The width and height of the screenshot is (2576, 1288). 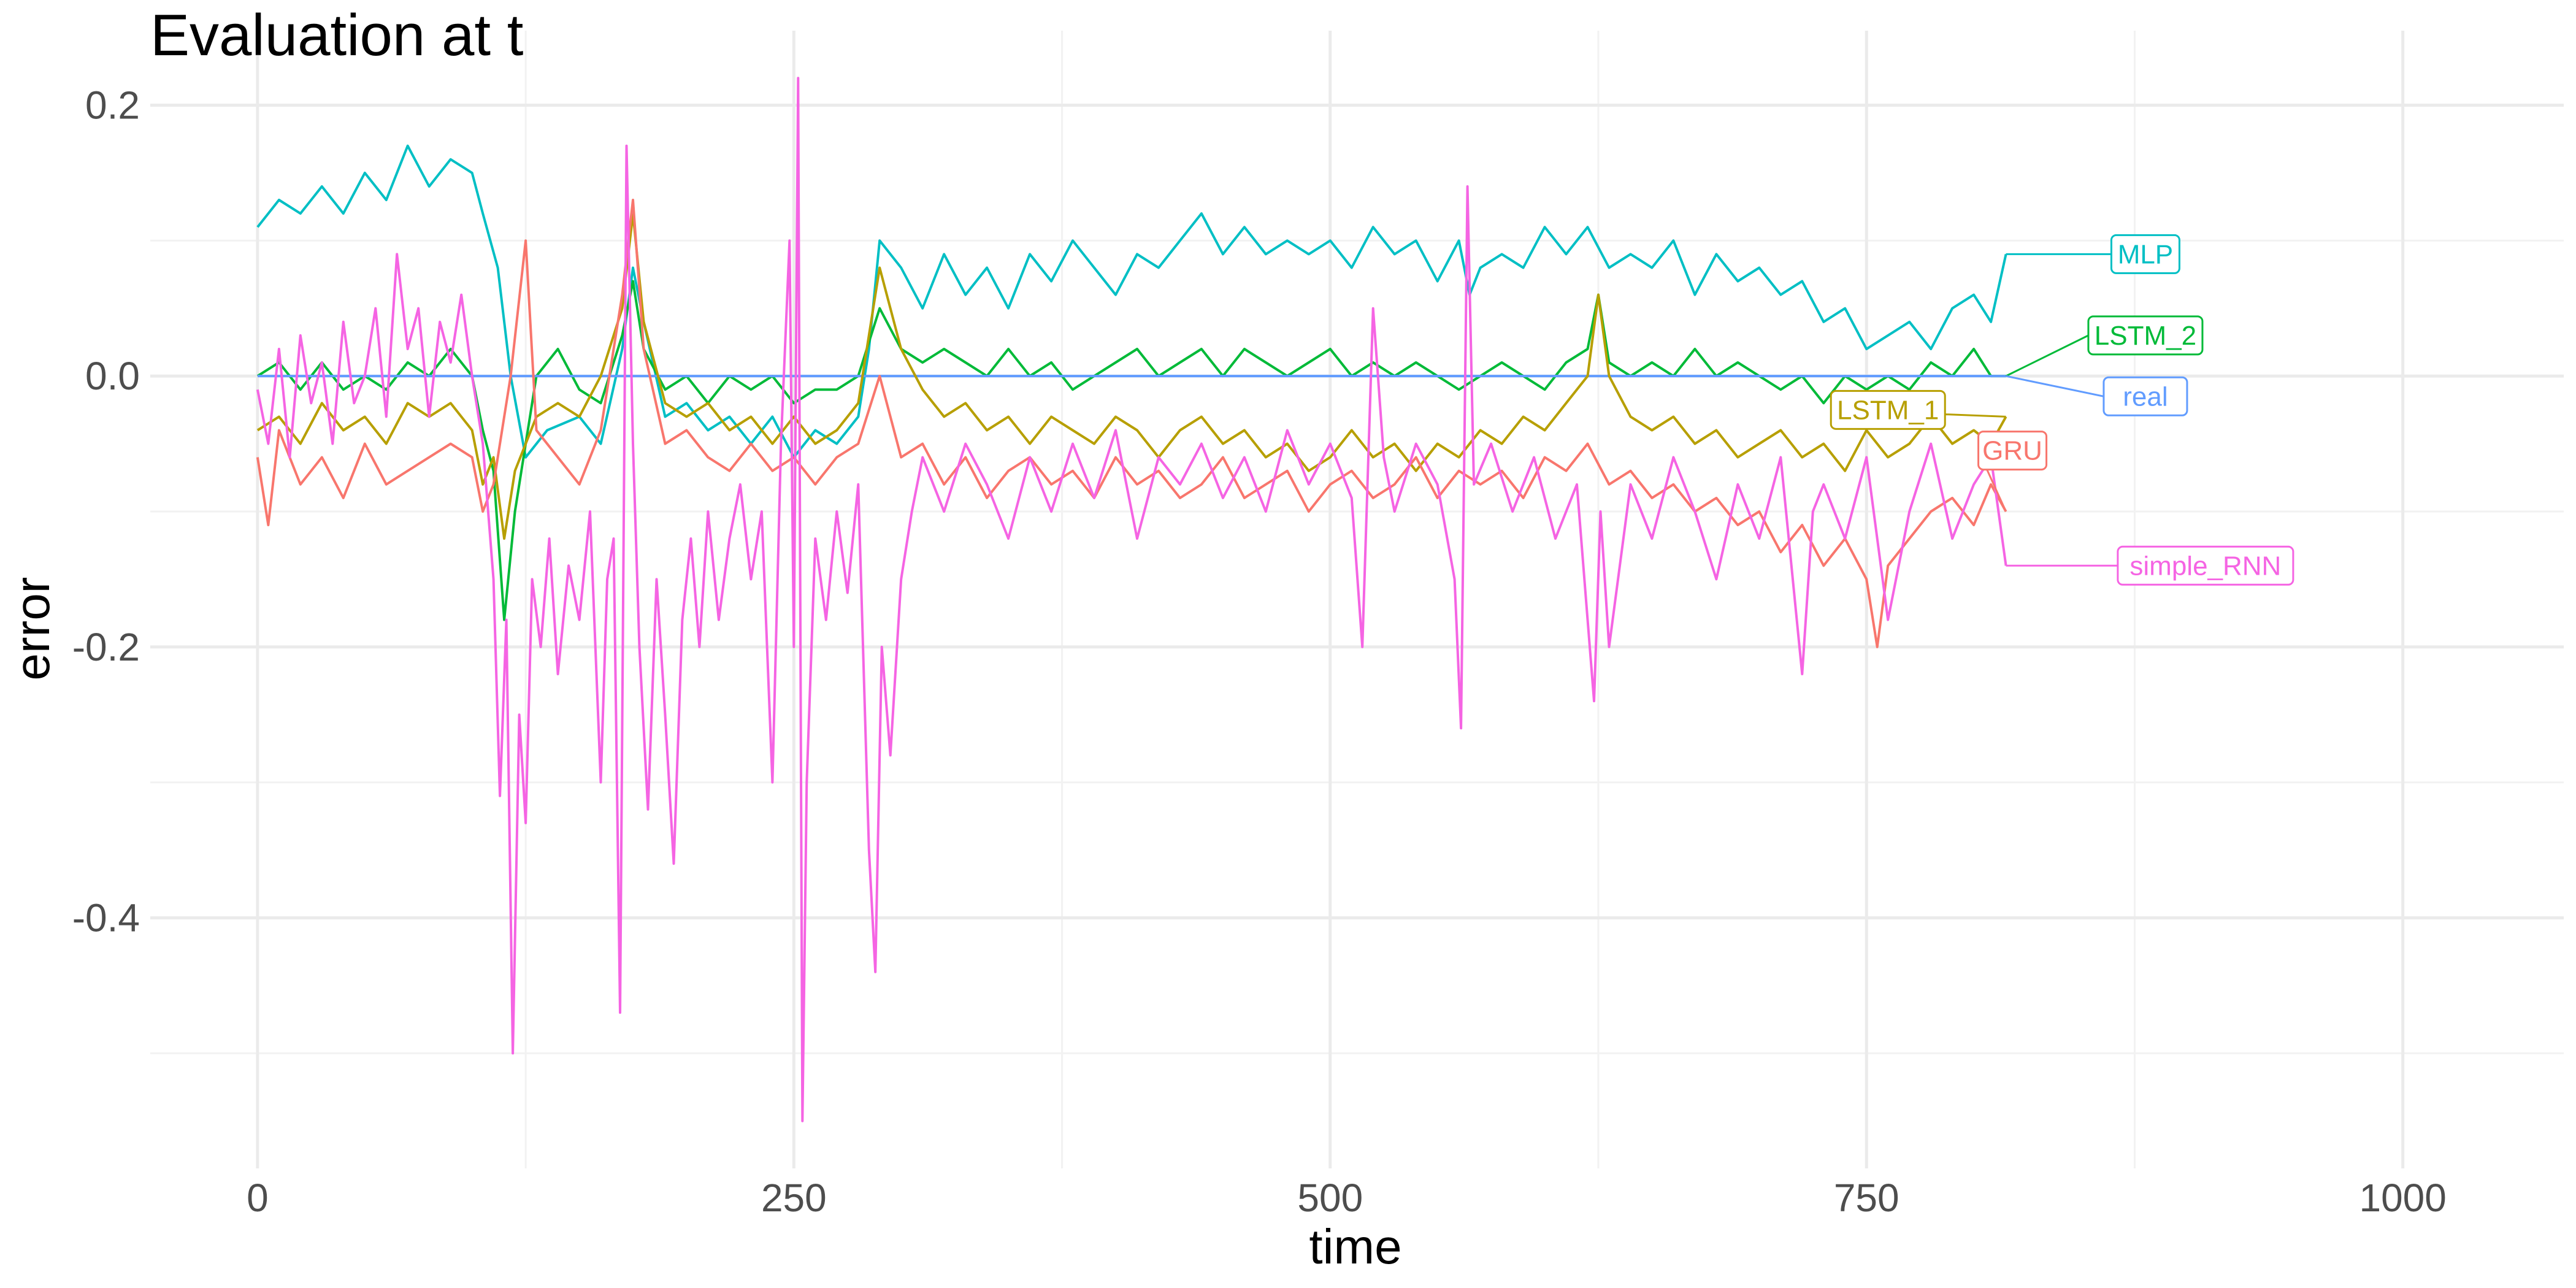 I want to click on series-label-text: MLP, so click(x=2145, y=254).